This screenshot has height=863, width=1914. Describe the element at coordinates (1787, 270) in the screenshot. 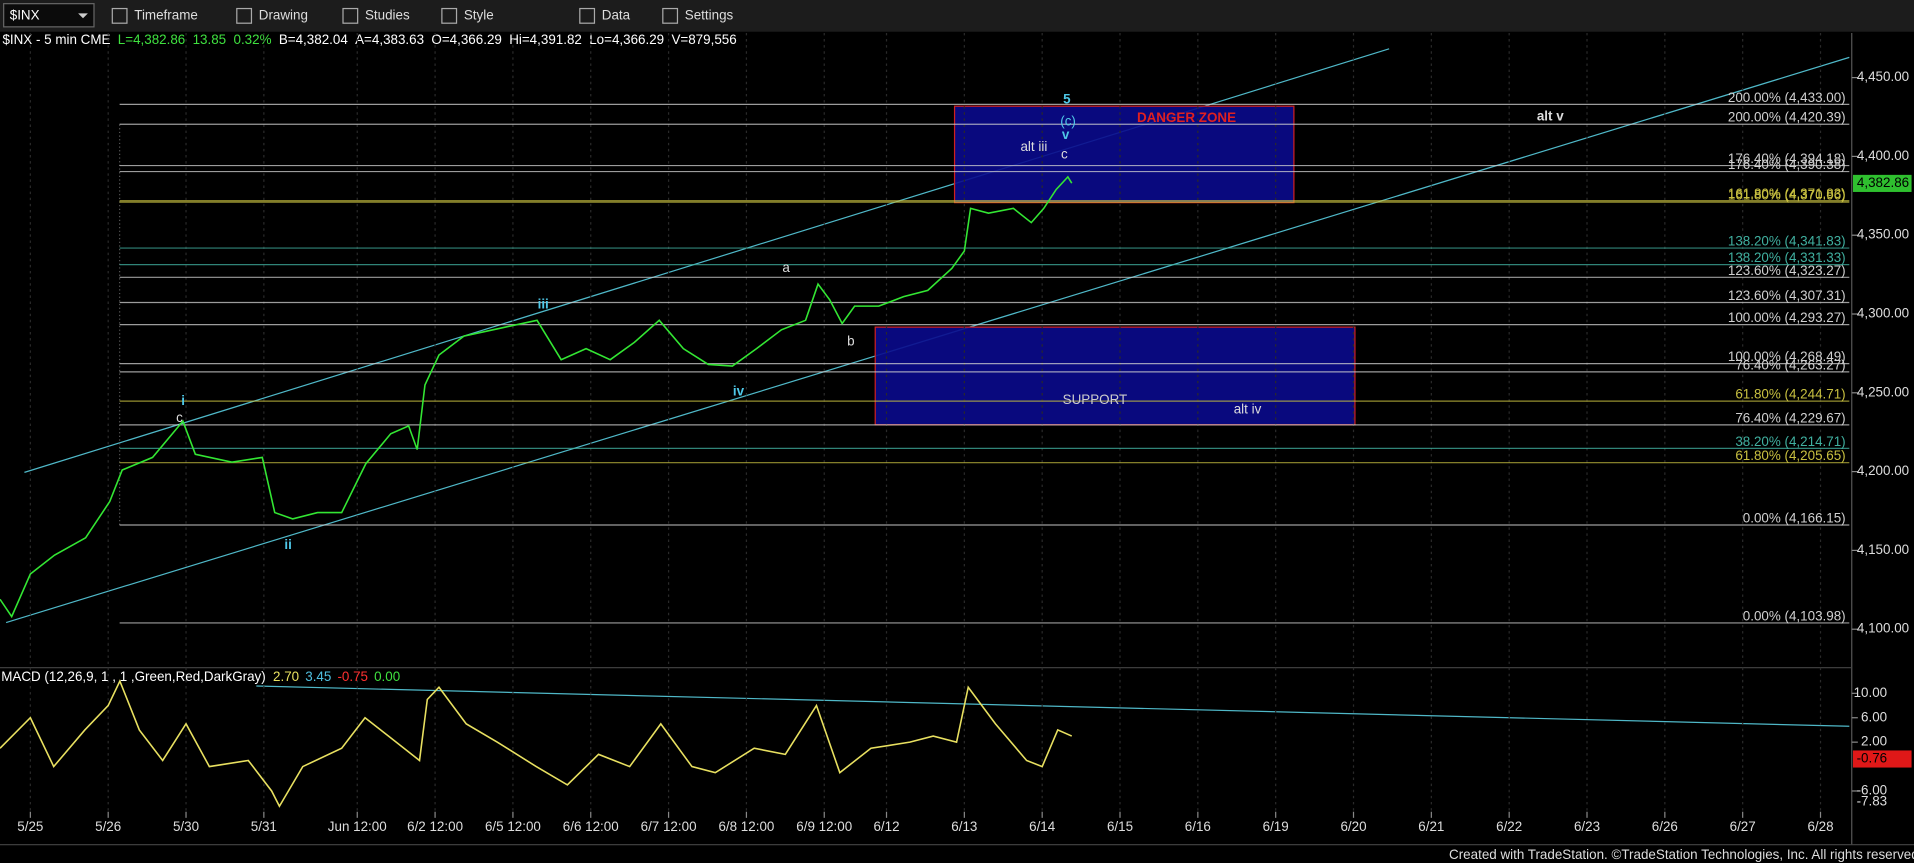

I see `fib-level-label: 123.60% (4,323.27)` at that location.